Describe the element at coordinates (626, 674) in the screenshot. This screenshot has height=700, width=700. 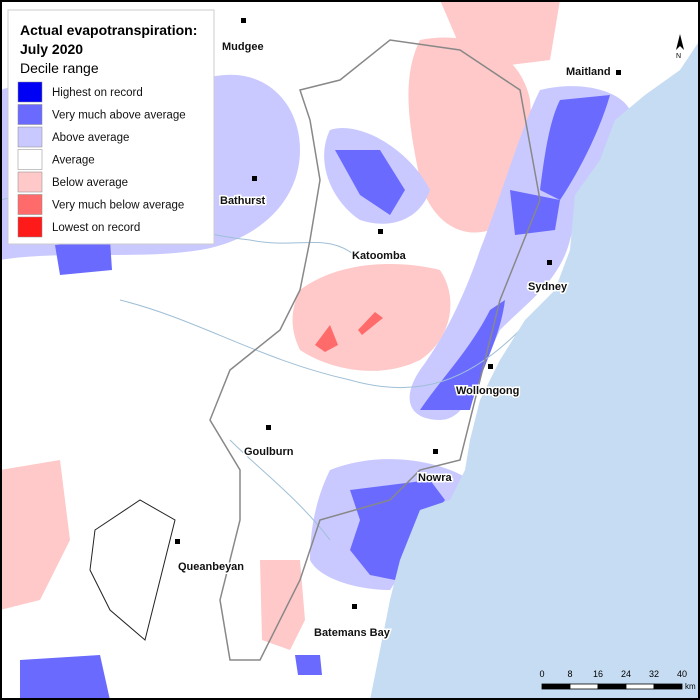
I see `scale-tick-label: 24` at that location.